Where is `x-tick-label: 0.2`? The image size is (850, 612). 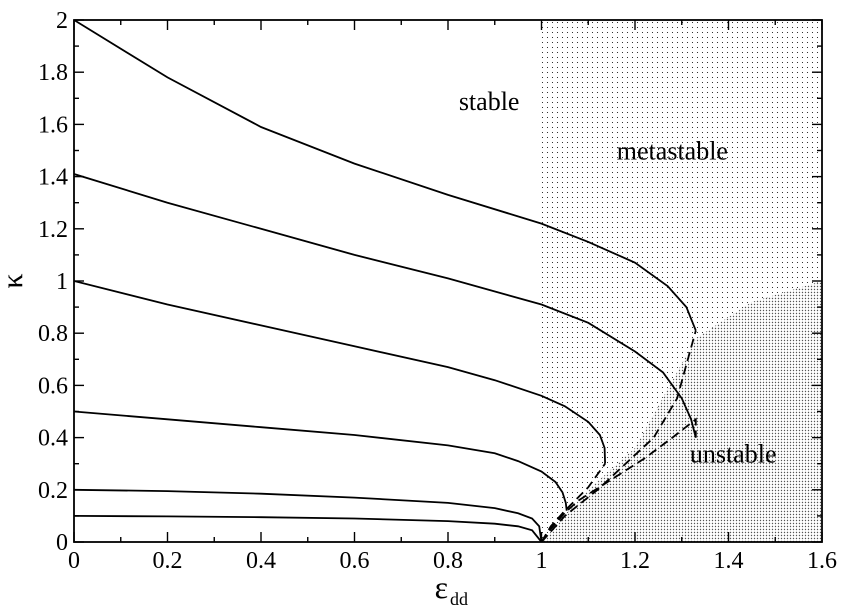 x-tick-label: 0.2 is located at coordinates (168, 561).